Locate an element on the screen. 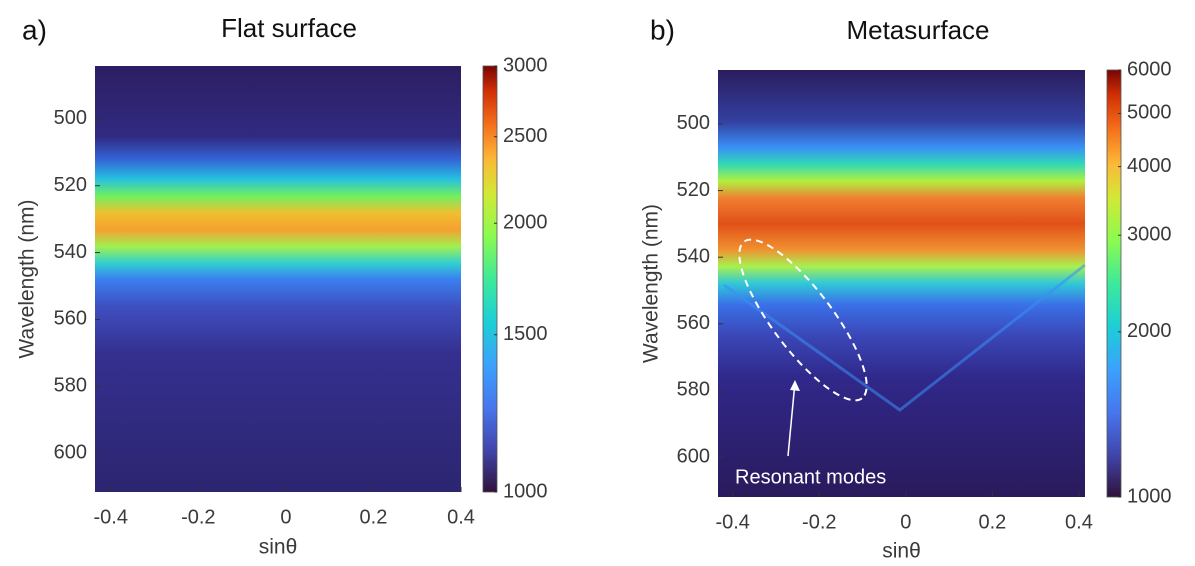 Image resolution: width=1195 pixels, height=566 pixels. panel-title: Flat surface is located at coordinates (289, 28).